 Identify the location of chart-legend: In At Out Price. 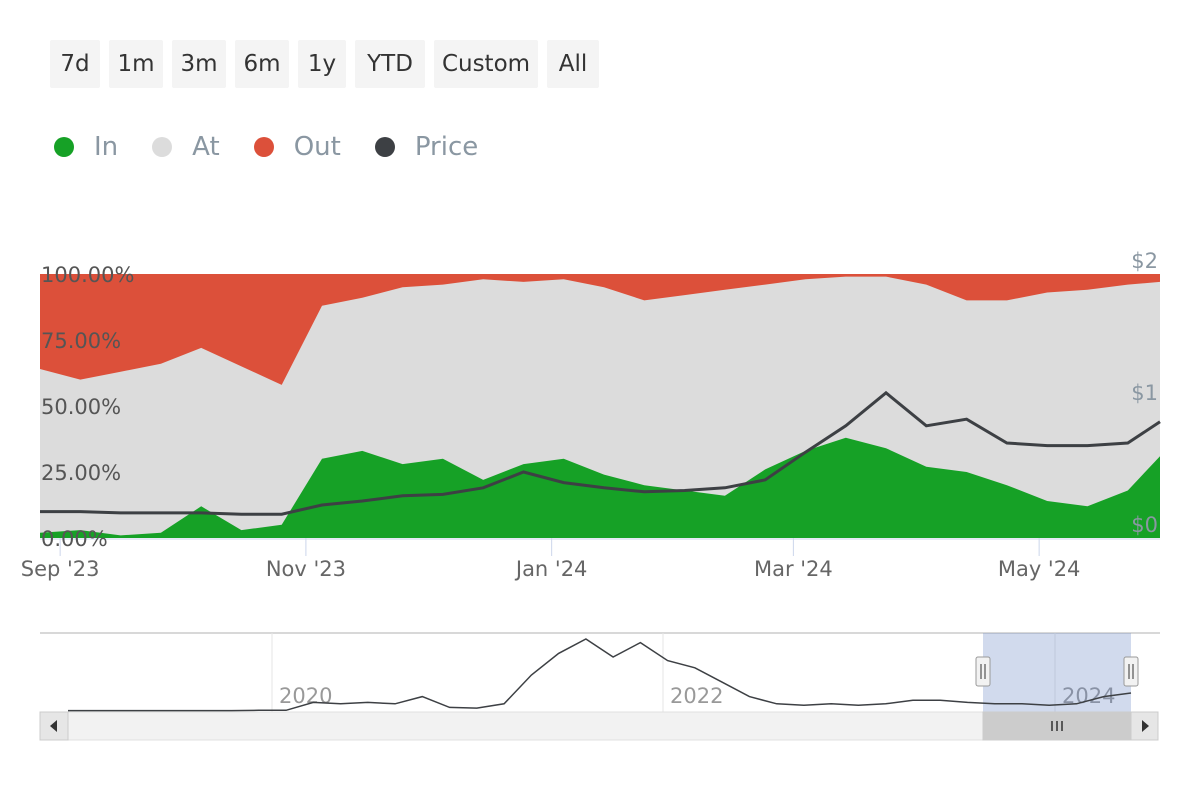
(266, 147).